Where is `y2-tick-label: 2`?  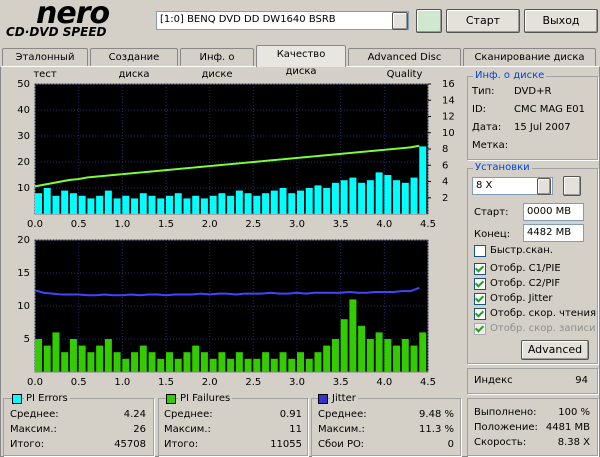 y2-tick-label: 2 is located at coordinates (445, 198).